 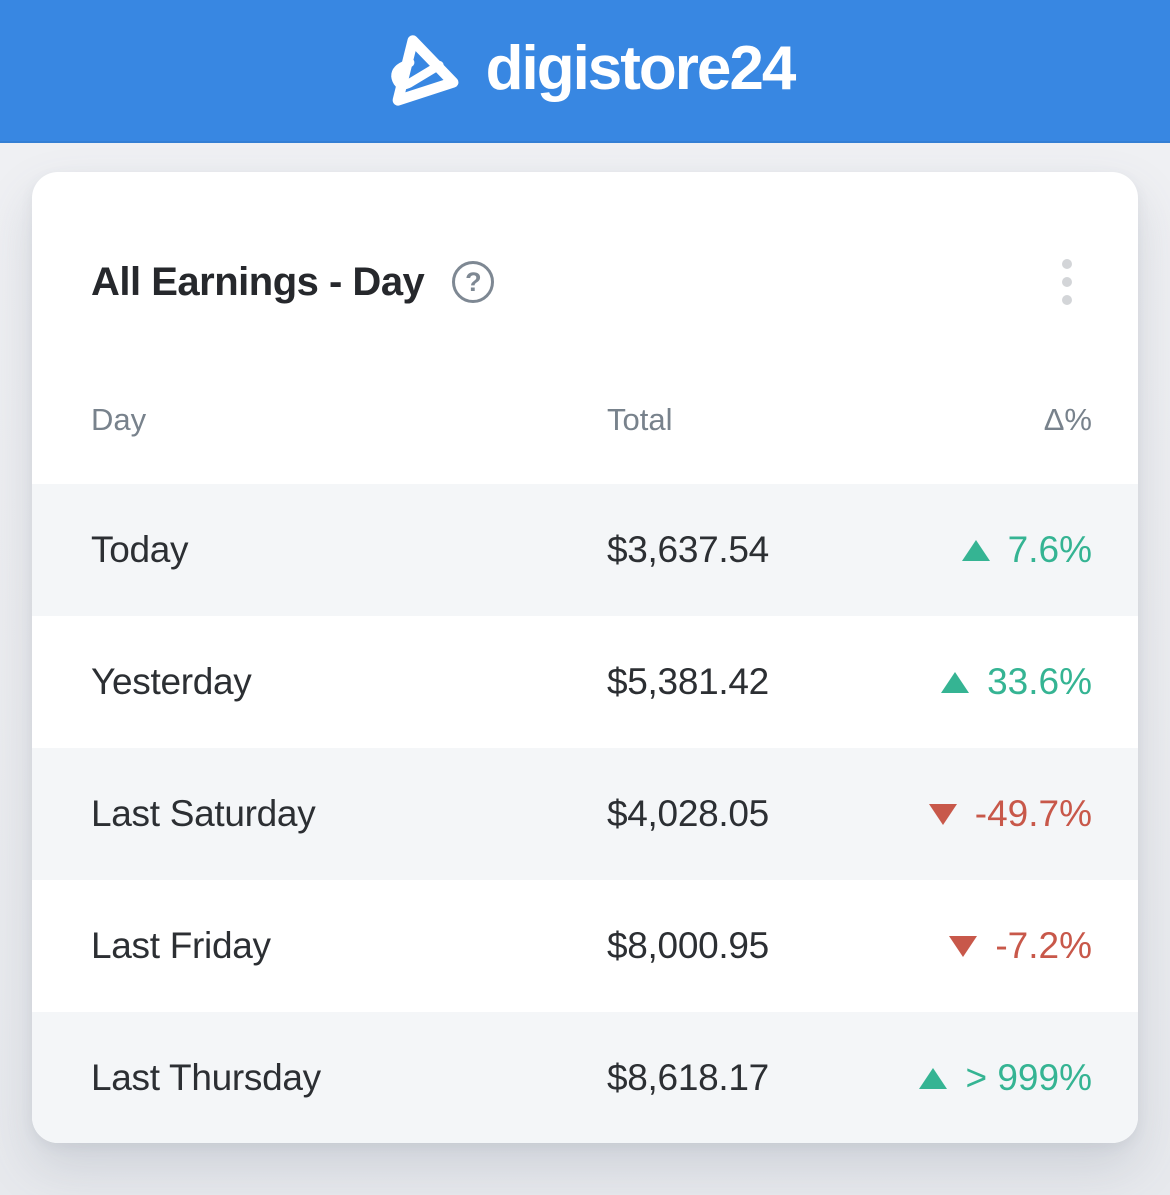 What do you see at coordinates (688, 1077) in the screenshot?
I see `total-cell: $8,618.17` at bounding box center [688, 1077].